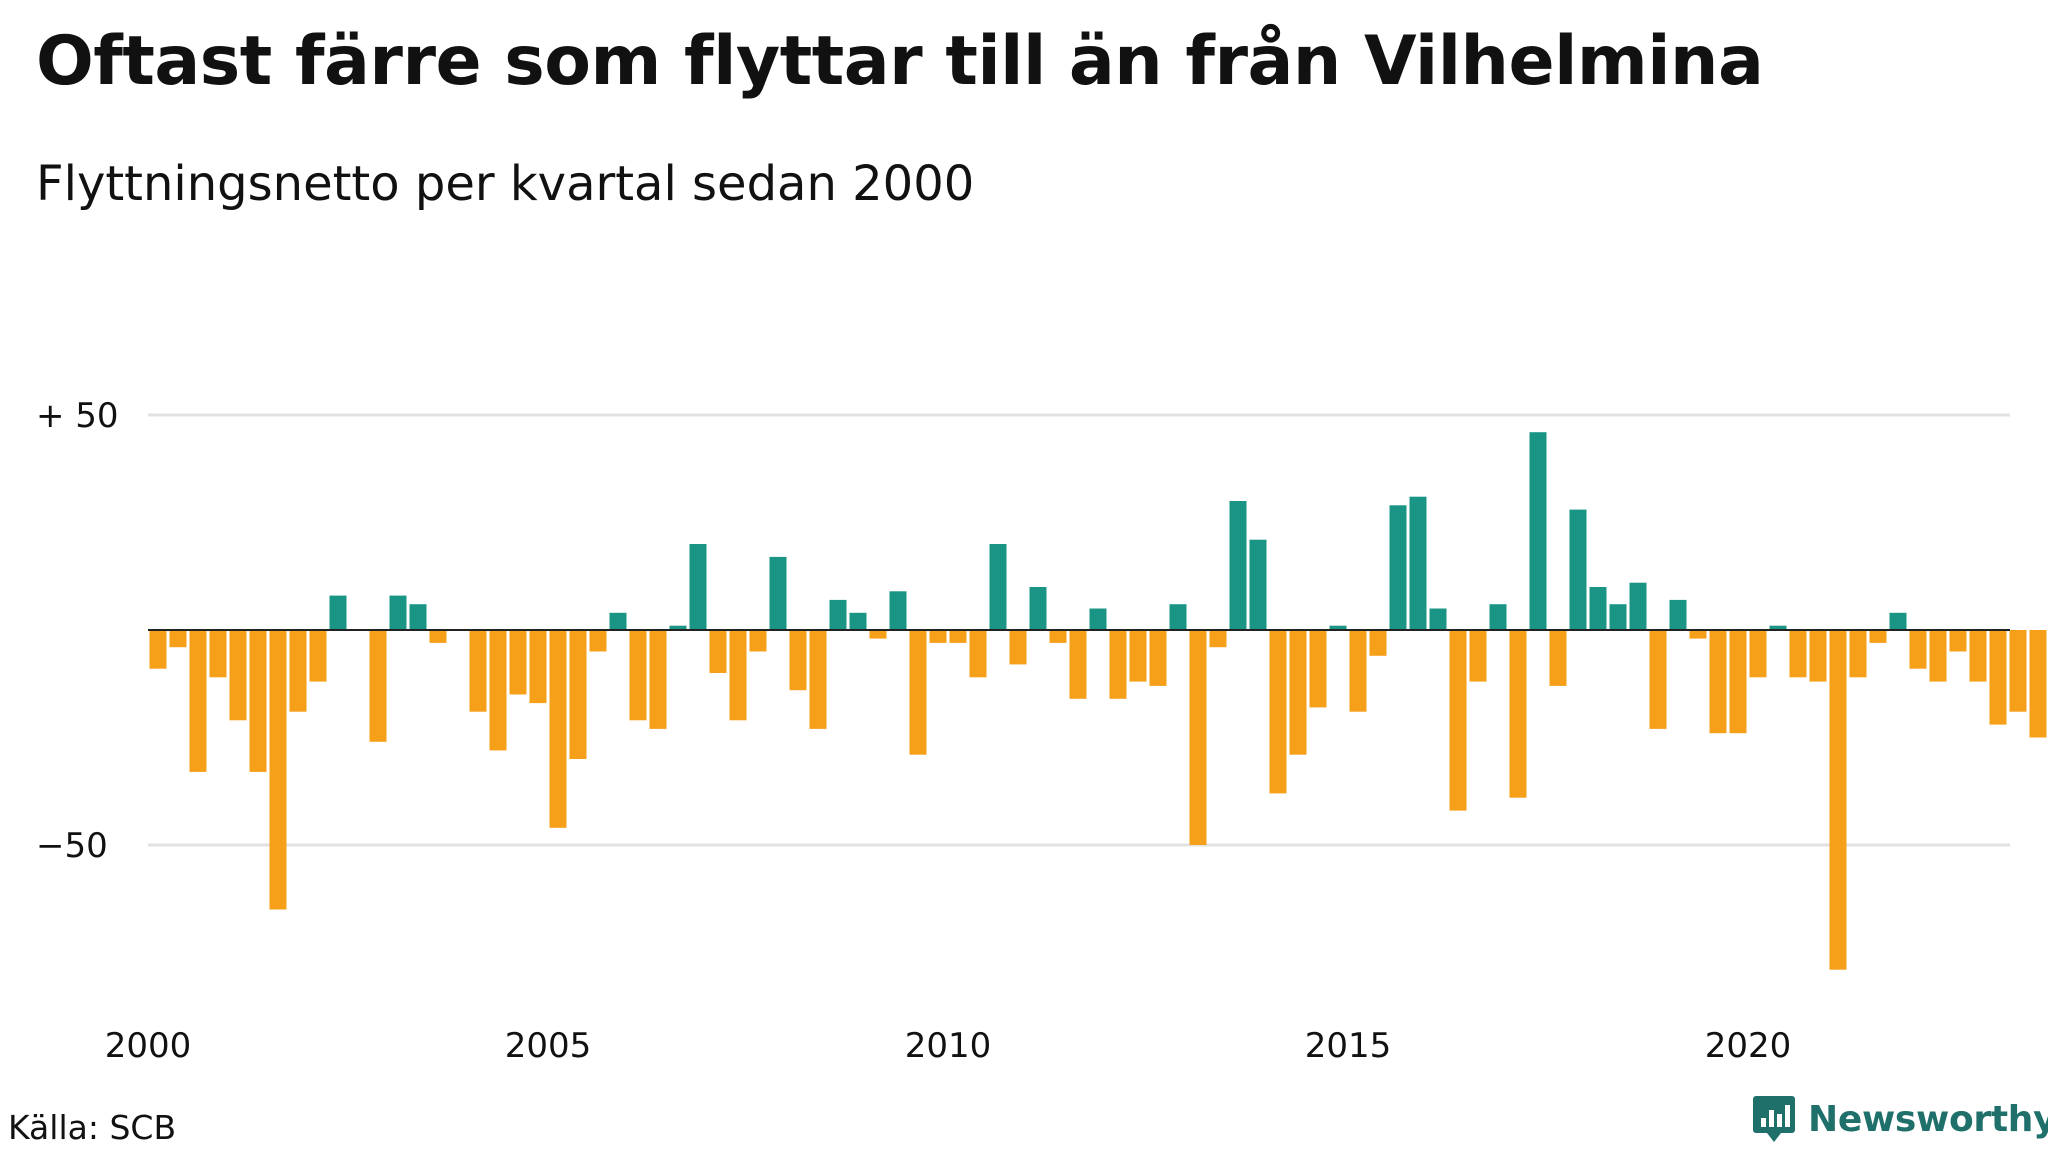 Image resolution: width=2048 pixels, height=1152 pixels. What do you see at coordinates (1928, 1119) in the screenshot?
I see `brand-name: Newsworthy` at bounding box center [1928, 1119].